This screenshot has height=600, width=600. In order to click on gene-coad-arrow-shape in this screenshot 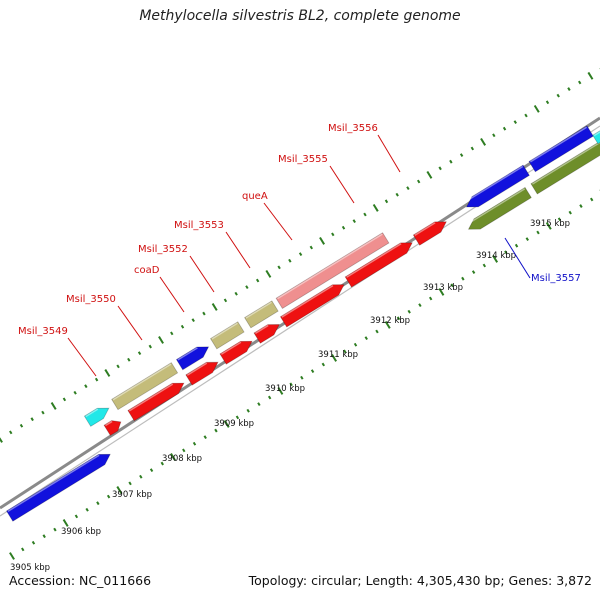, I will do `click(202, 373)`.